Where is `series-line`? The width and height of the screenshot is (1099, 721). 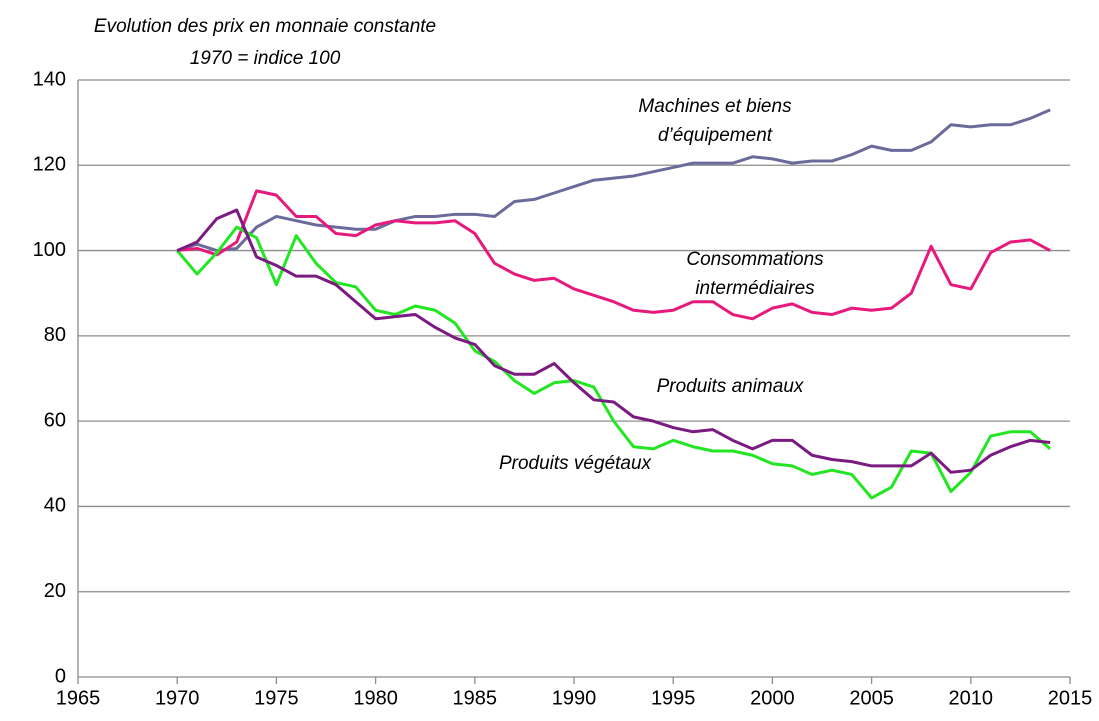 series-line is located at coordinates (614, 255).